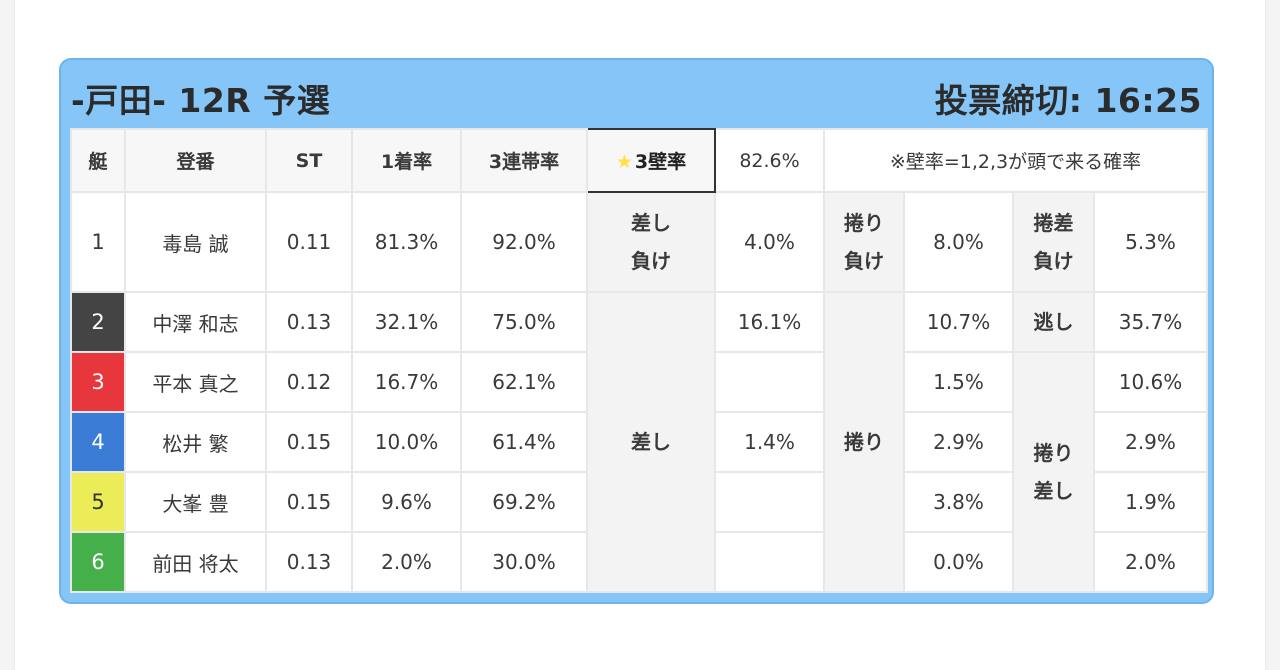 The height and width of the screenshot is (670, 1280). Describe the element at coordinates (98, 442) in the screenshot. I see `lane-number: 4` at that location.